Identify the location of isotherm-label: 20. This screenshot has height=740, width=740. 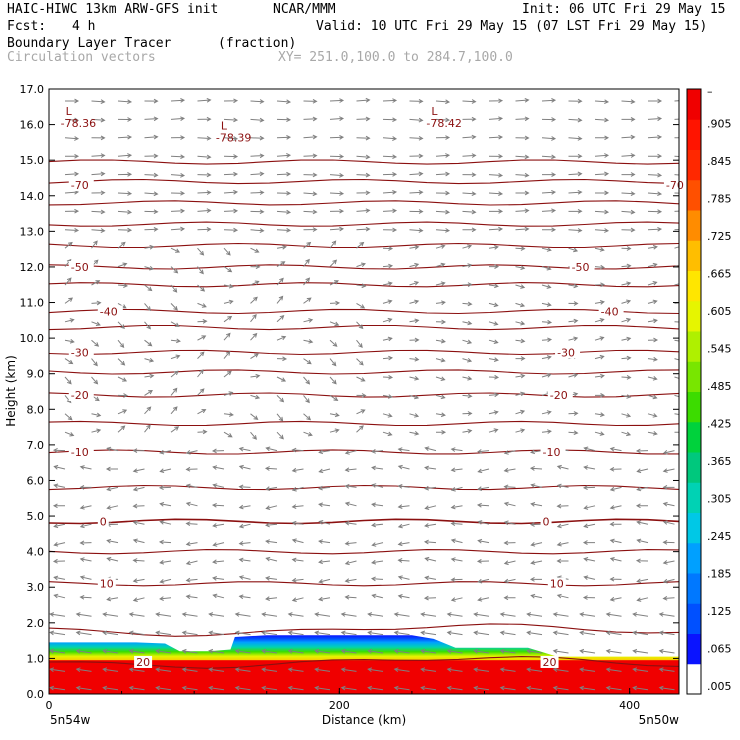
(550, 662).